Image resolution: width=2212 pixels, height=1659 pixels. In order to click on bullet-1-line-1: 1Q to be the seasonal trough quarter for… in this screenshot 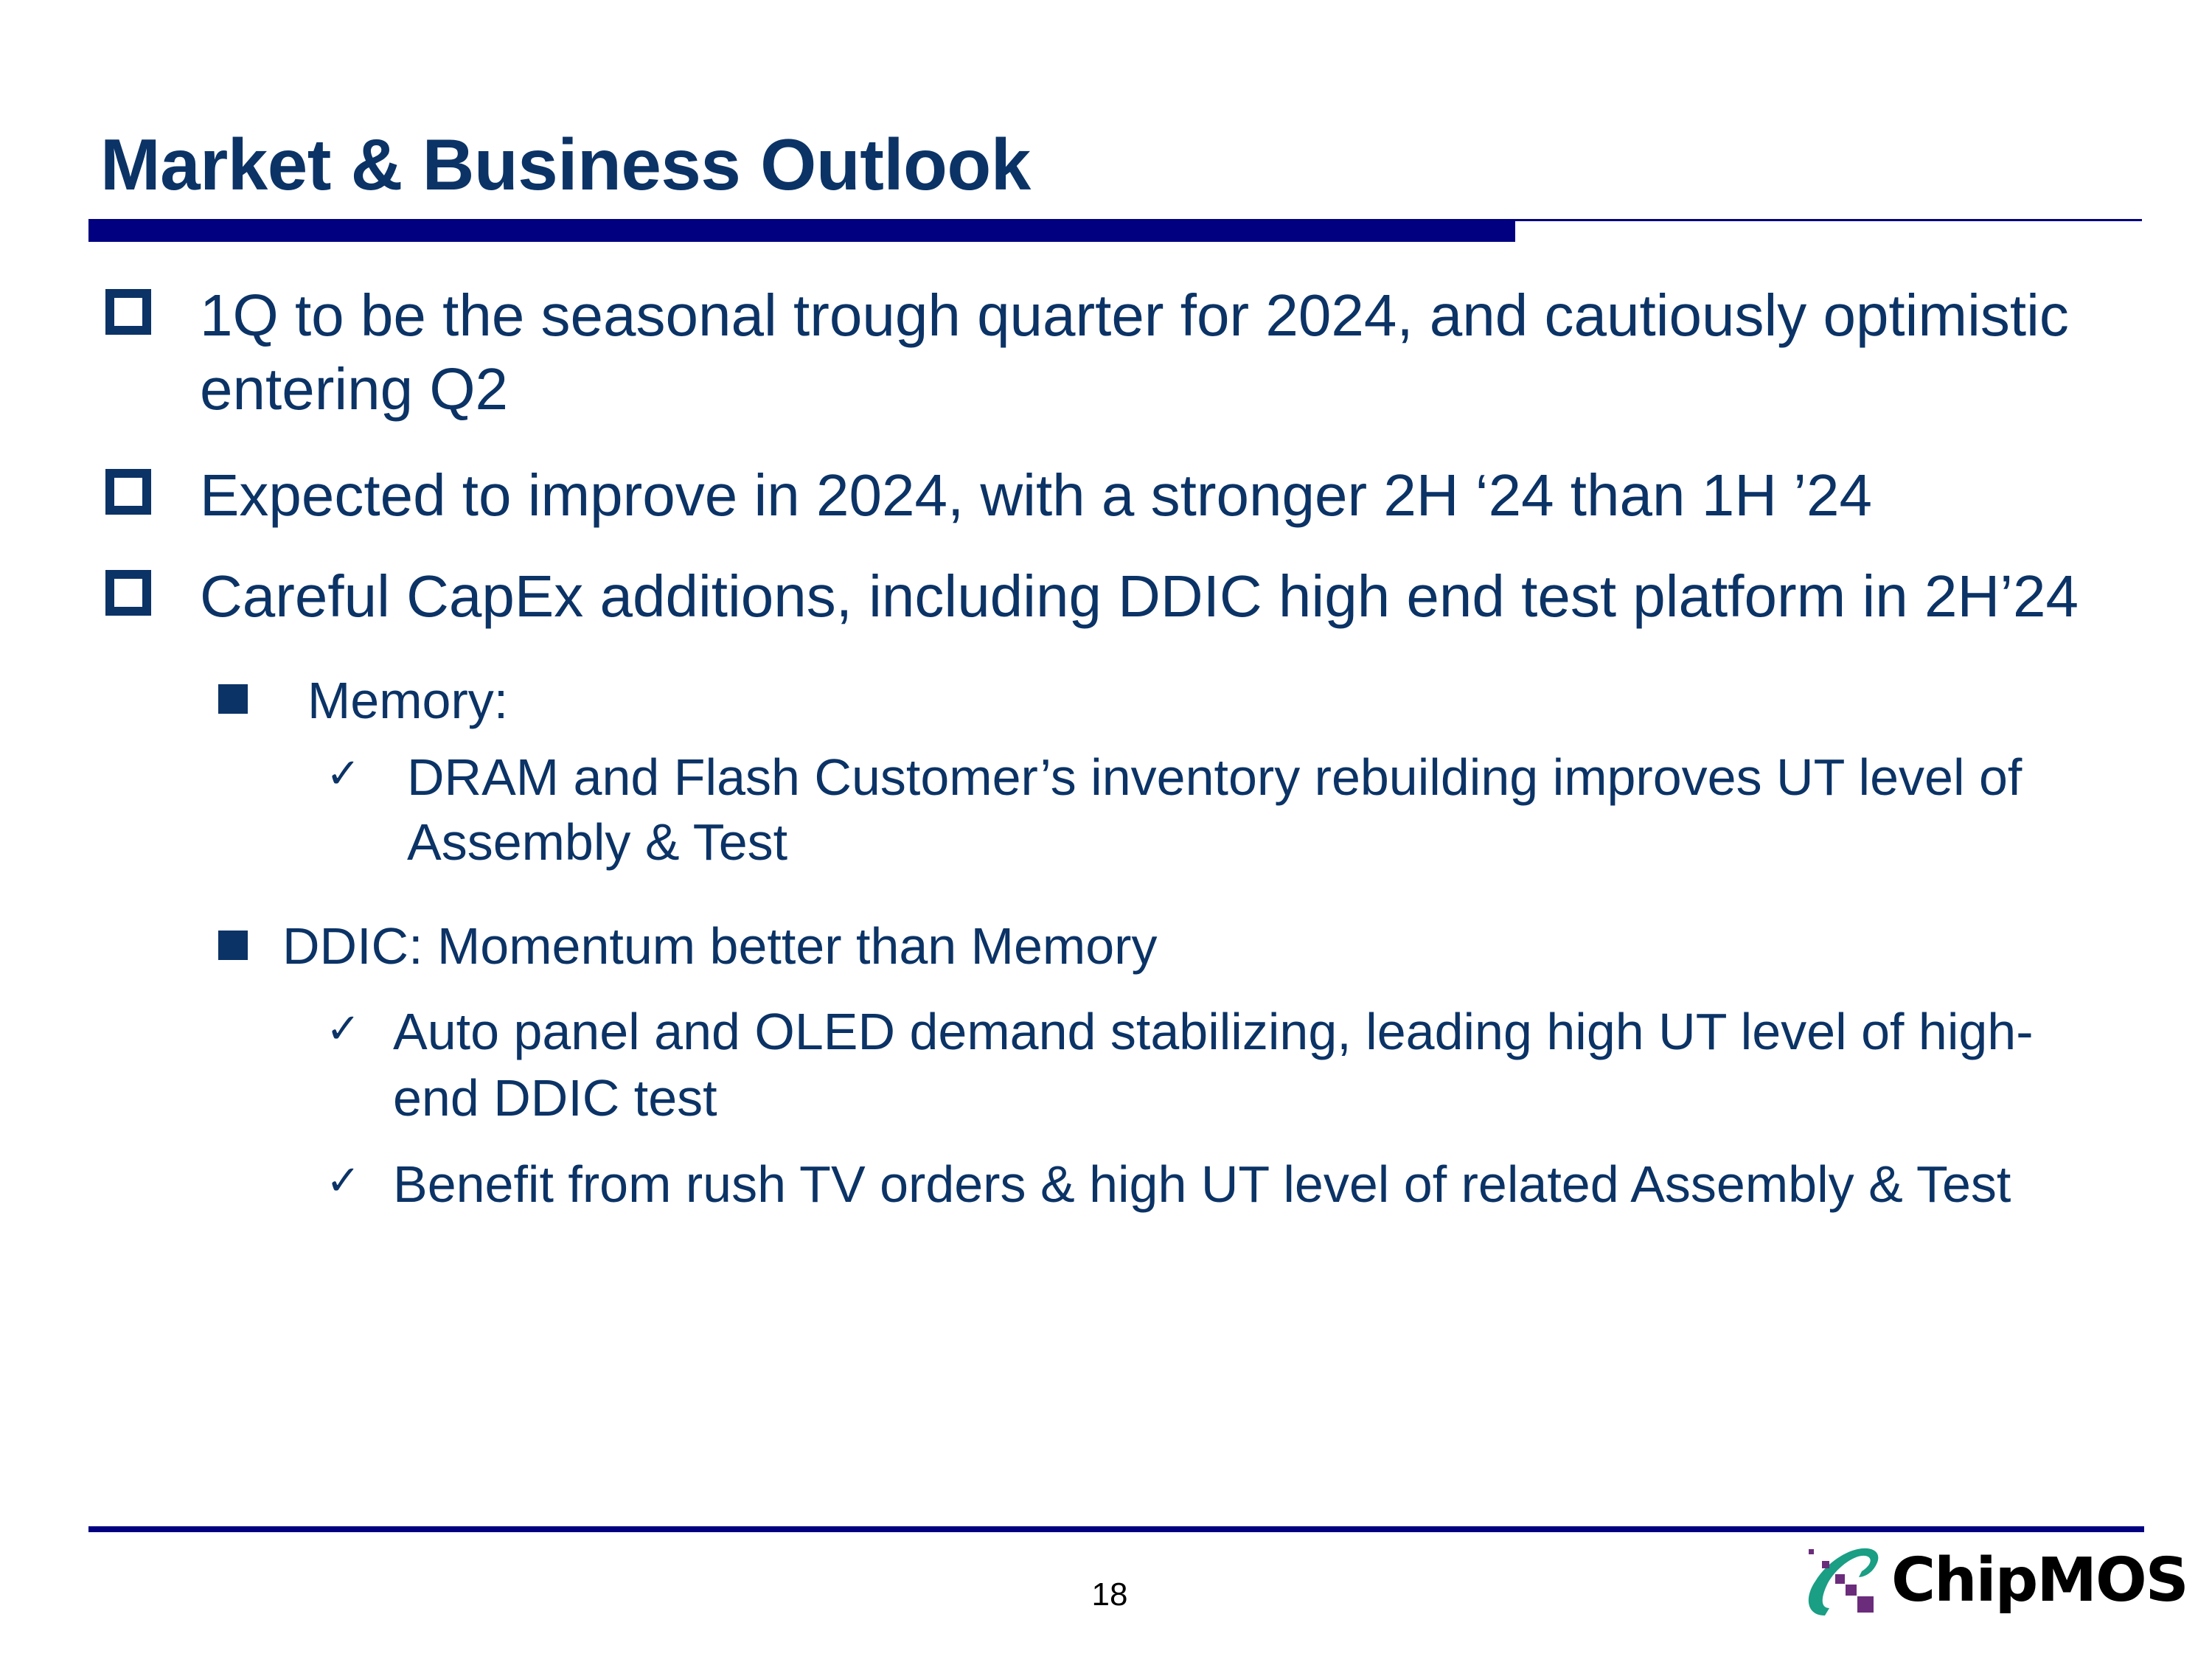, I will do `click(1134, 315)`.